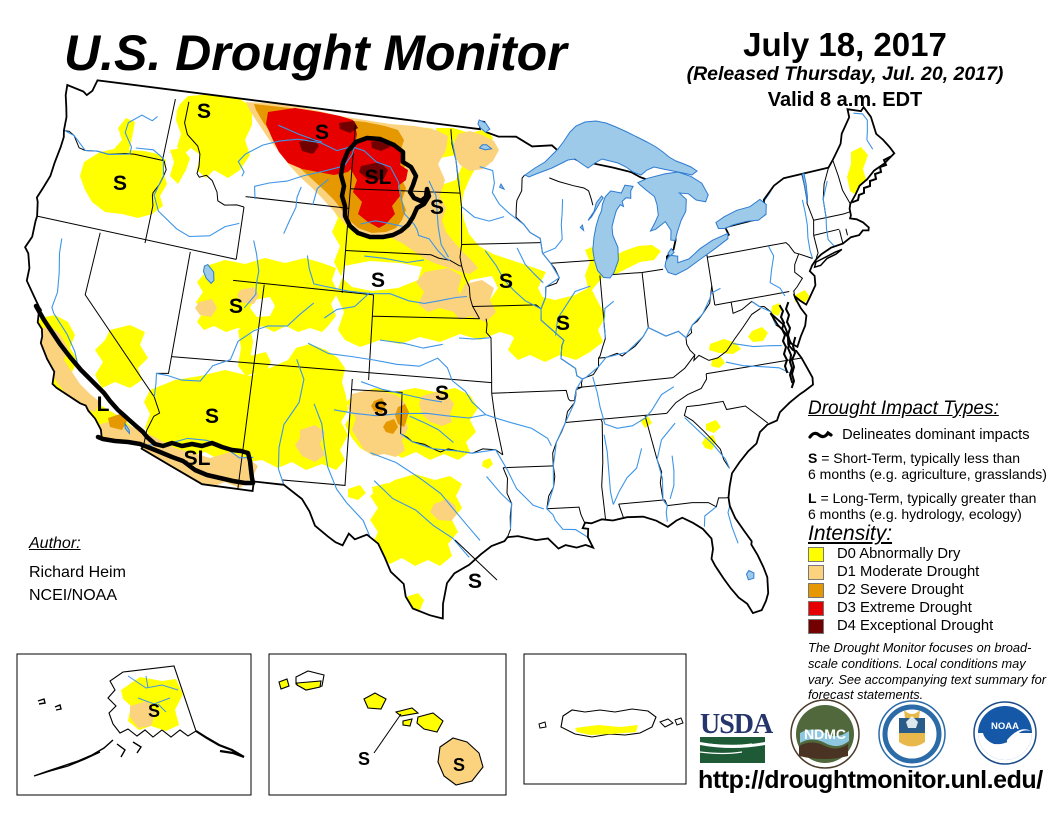 The width and height of the screenshot is (1056, 816). What do you see at coordinates (737, 724) in the screenshot?
I see `svg-text: USDA` at bounding box center [737, 724].